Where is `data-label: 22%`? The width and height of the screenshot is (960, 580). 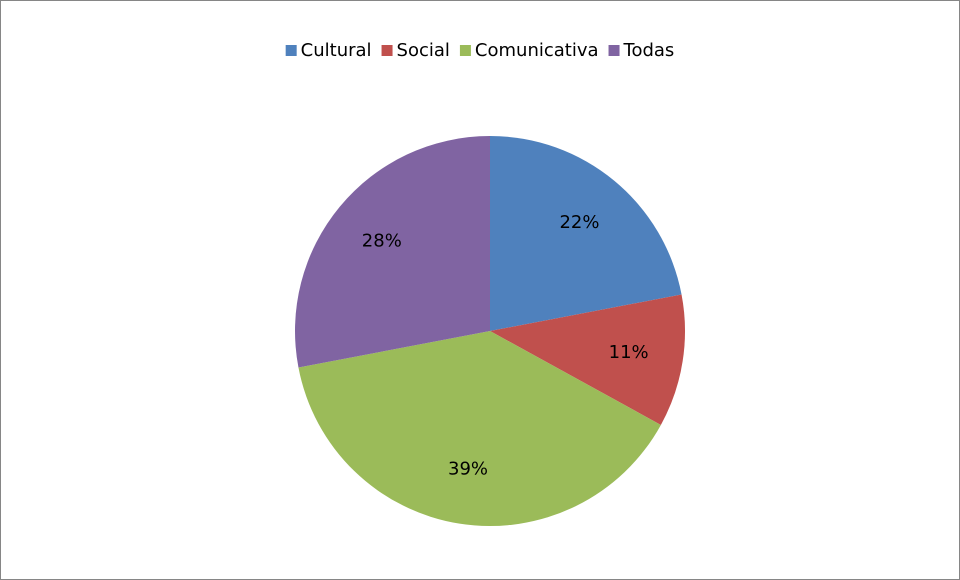
data-label: 22% is located at coordinates (579, 222).